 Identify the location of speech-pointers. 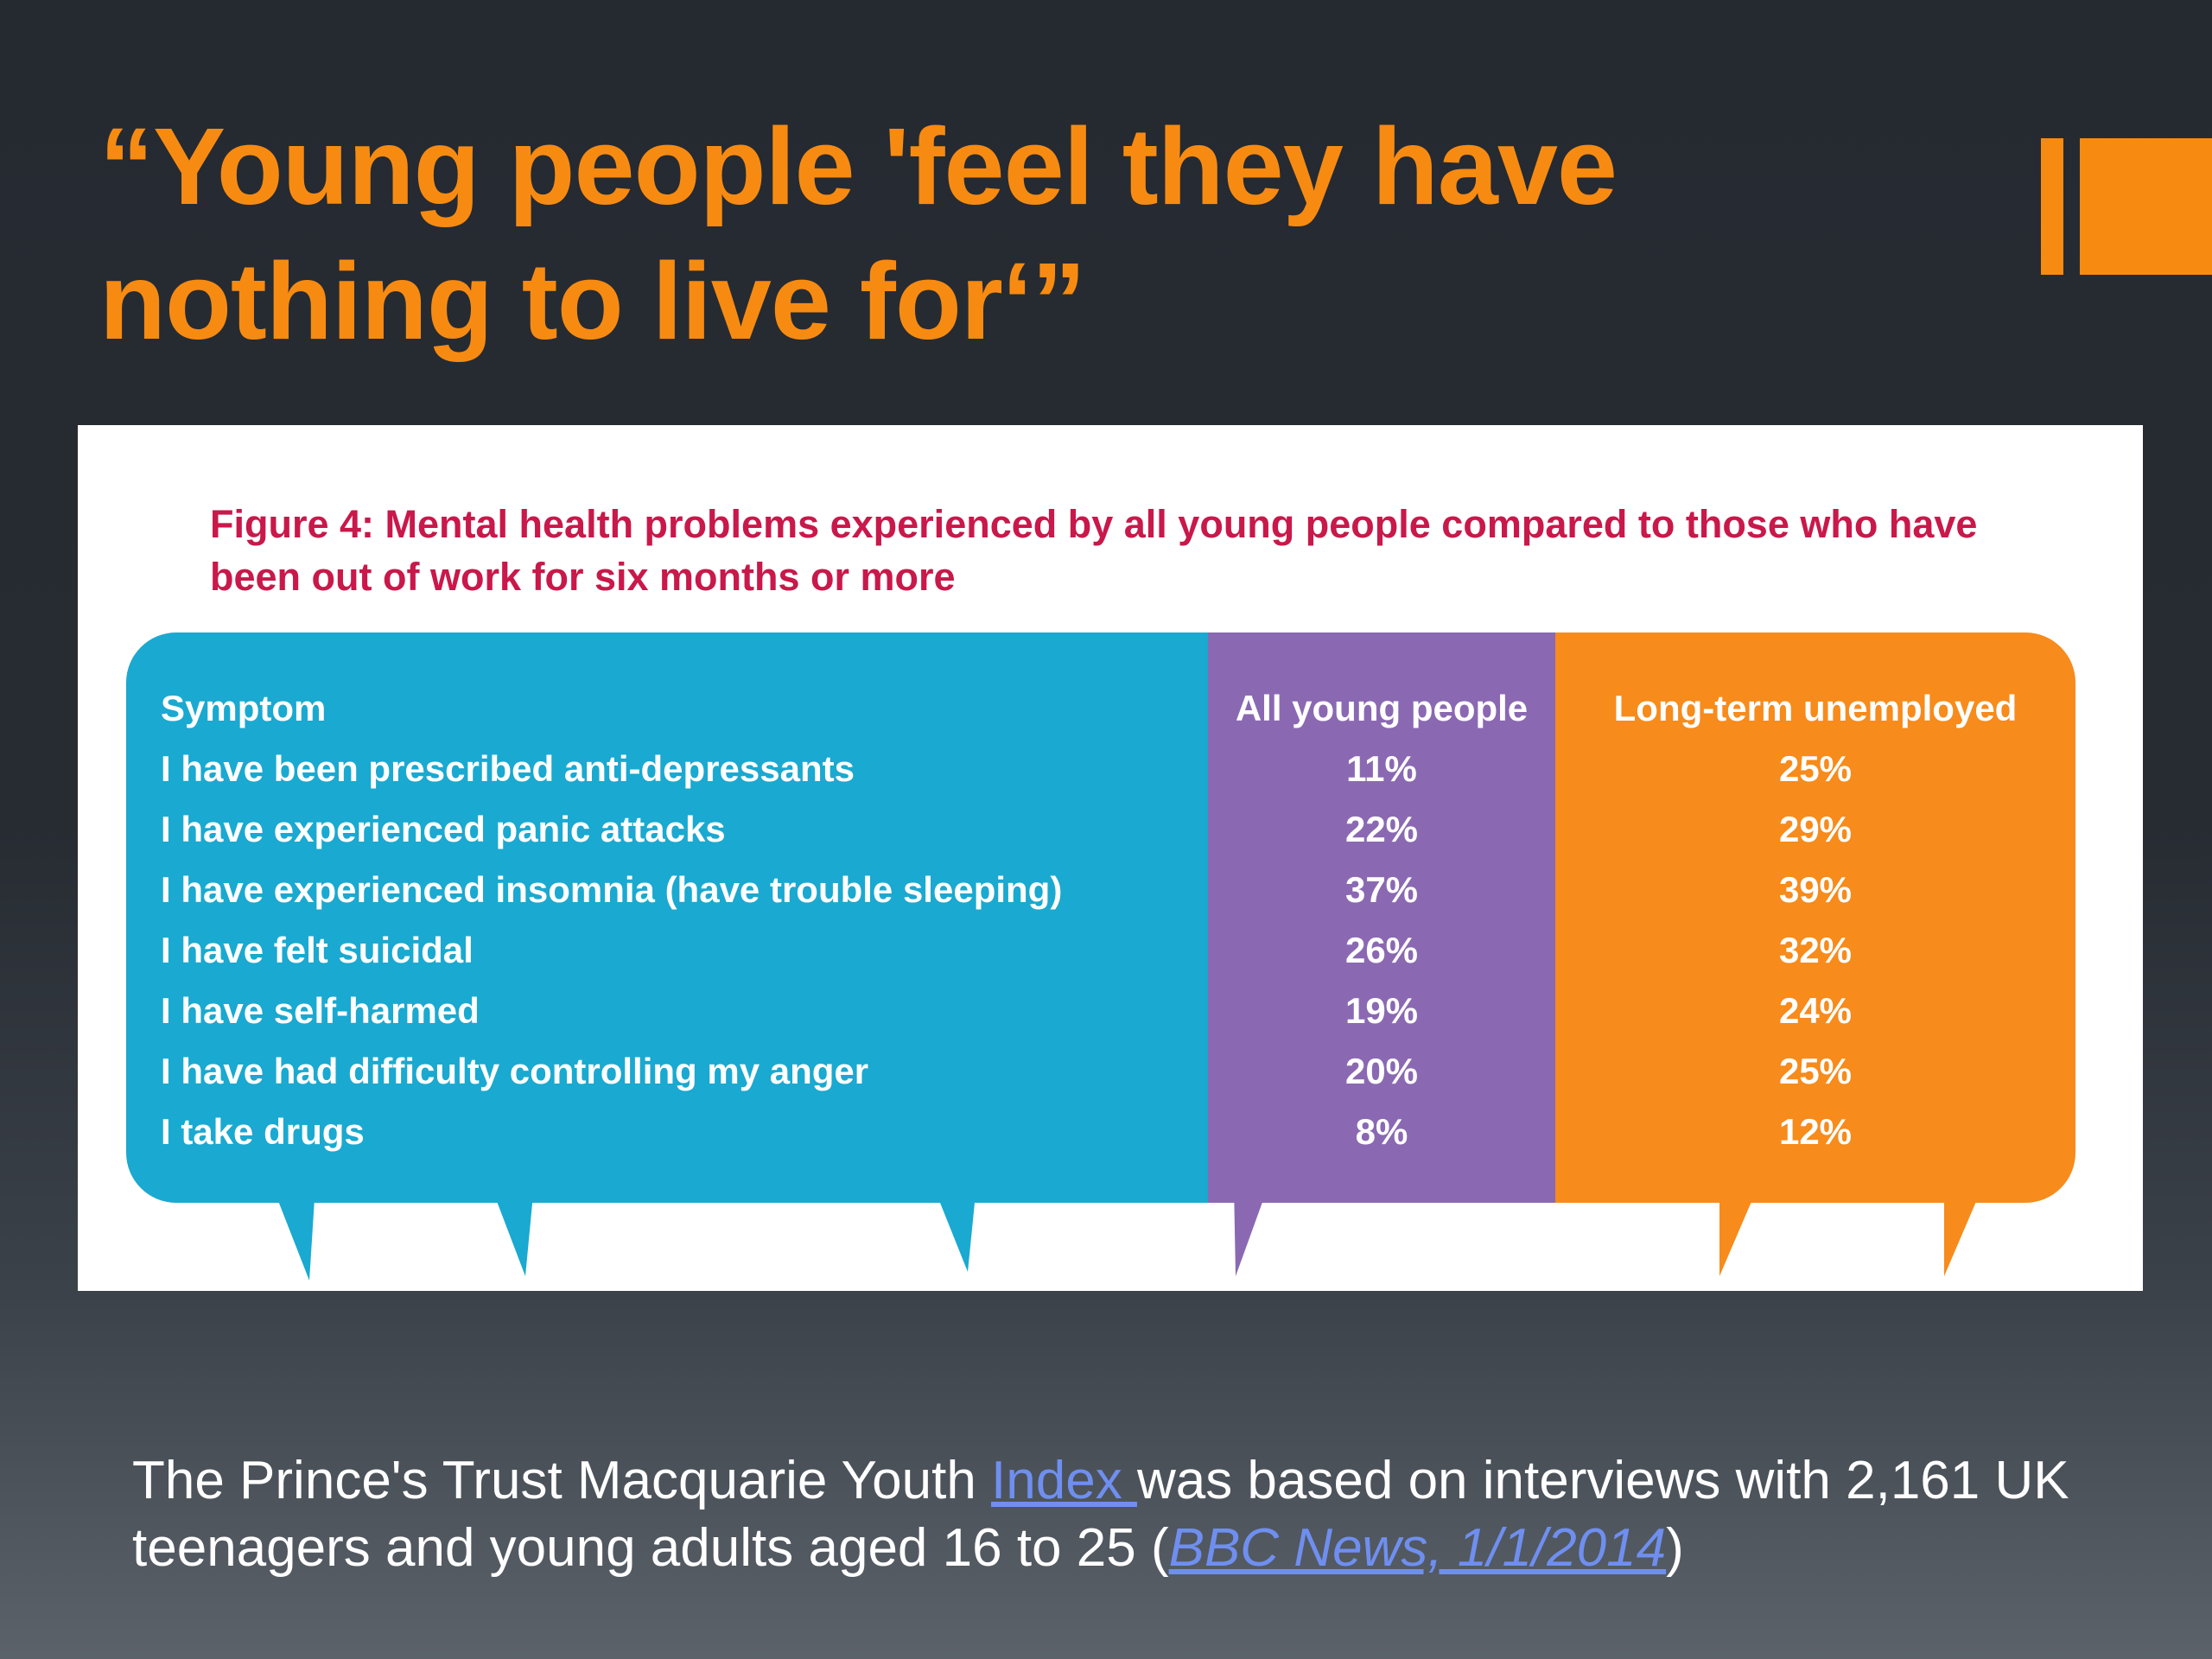
(1127, 1233).